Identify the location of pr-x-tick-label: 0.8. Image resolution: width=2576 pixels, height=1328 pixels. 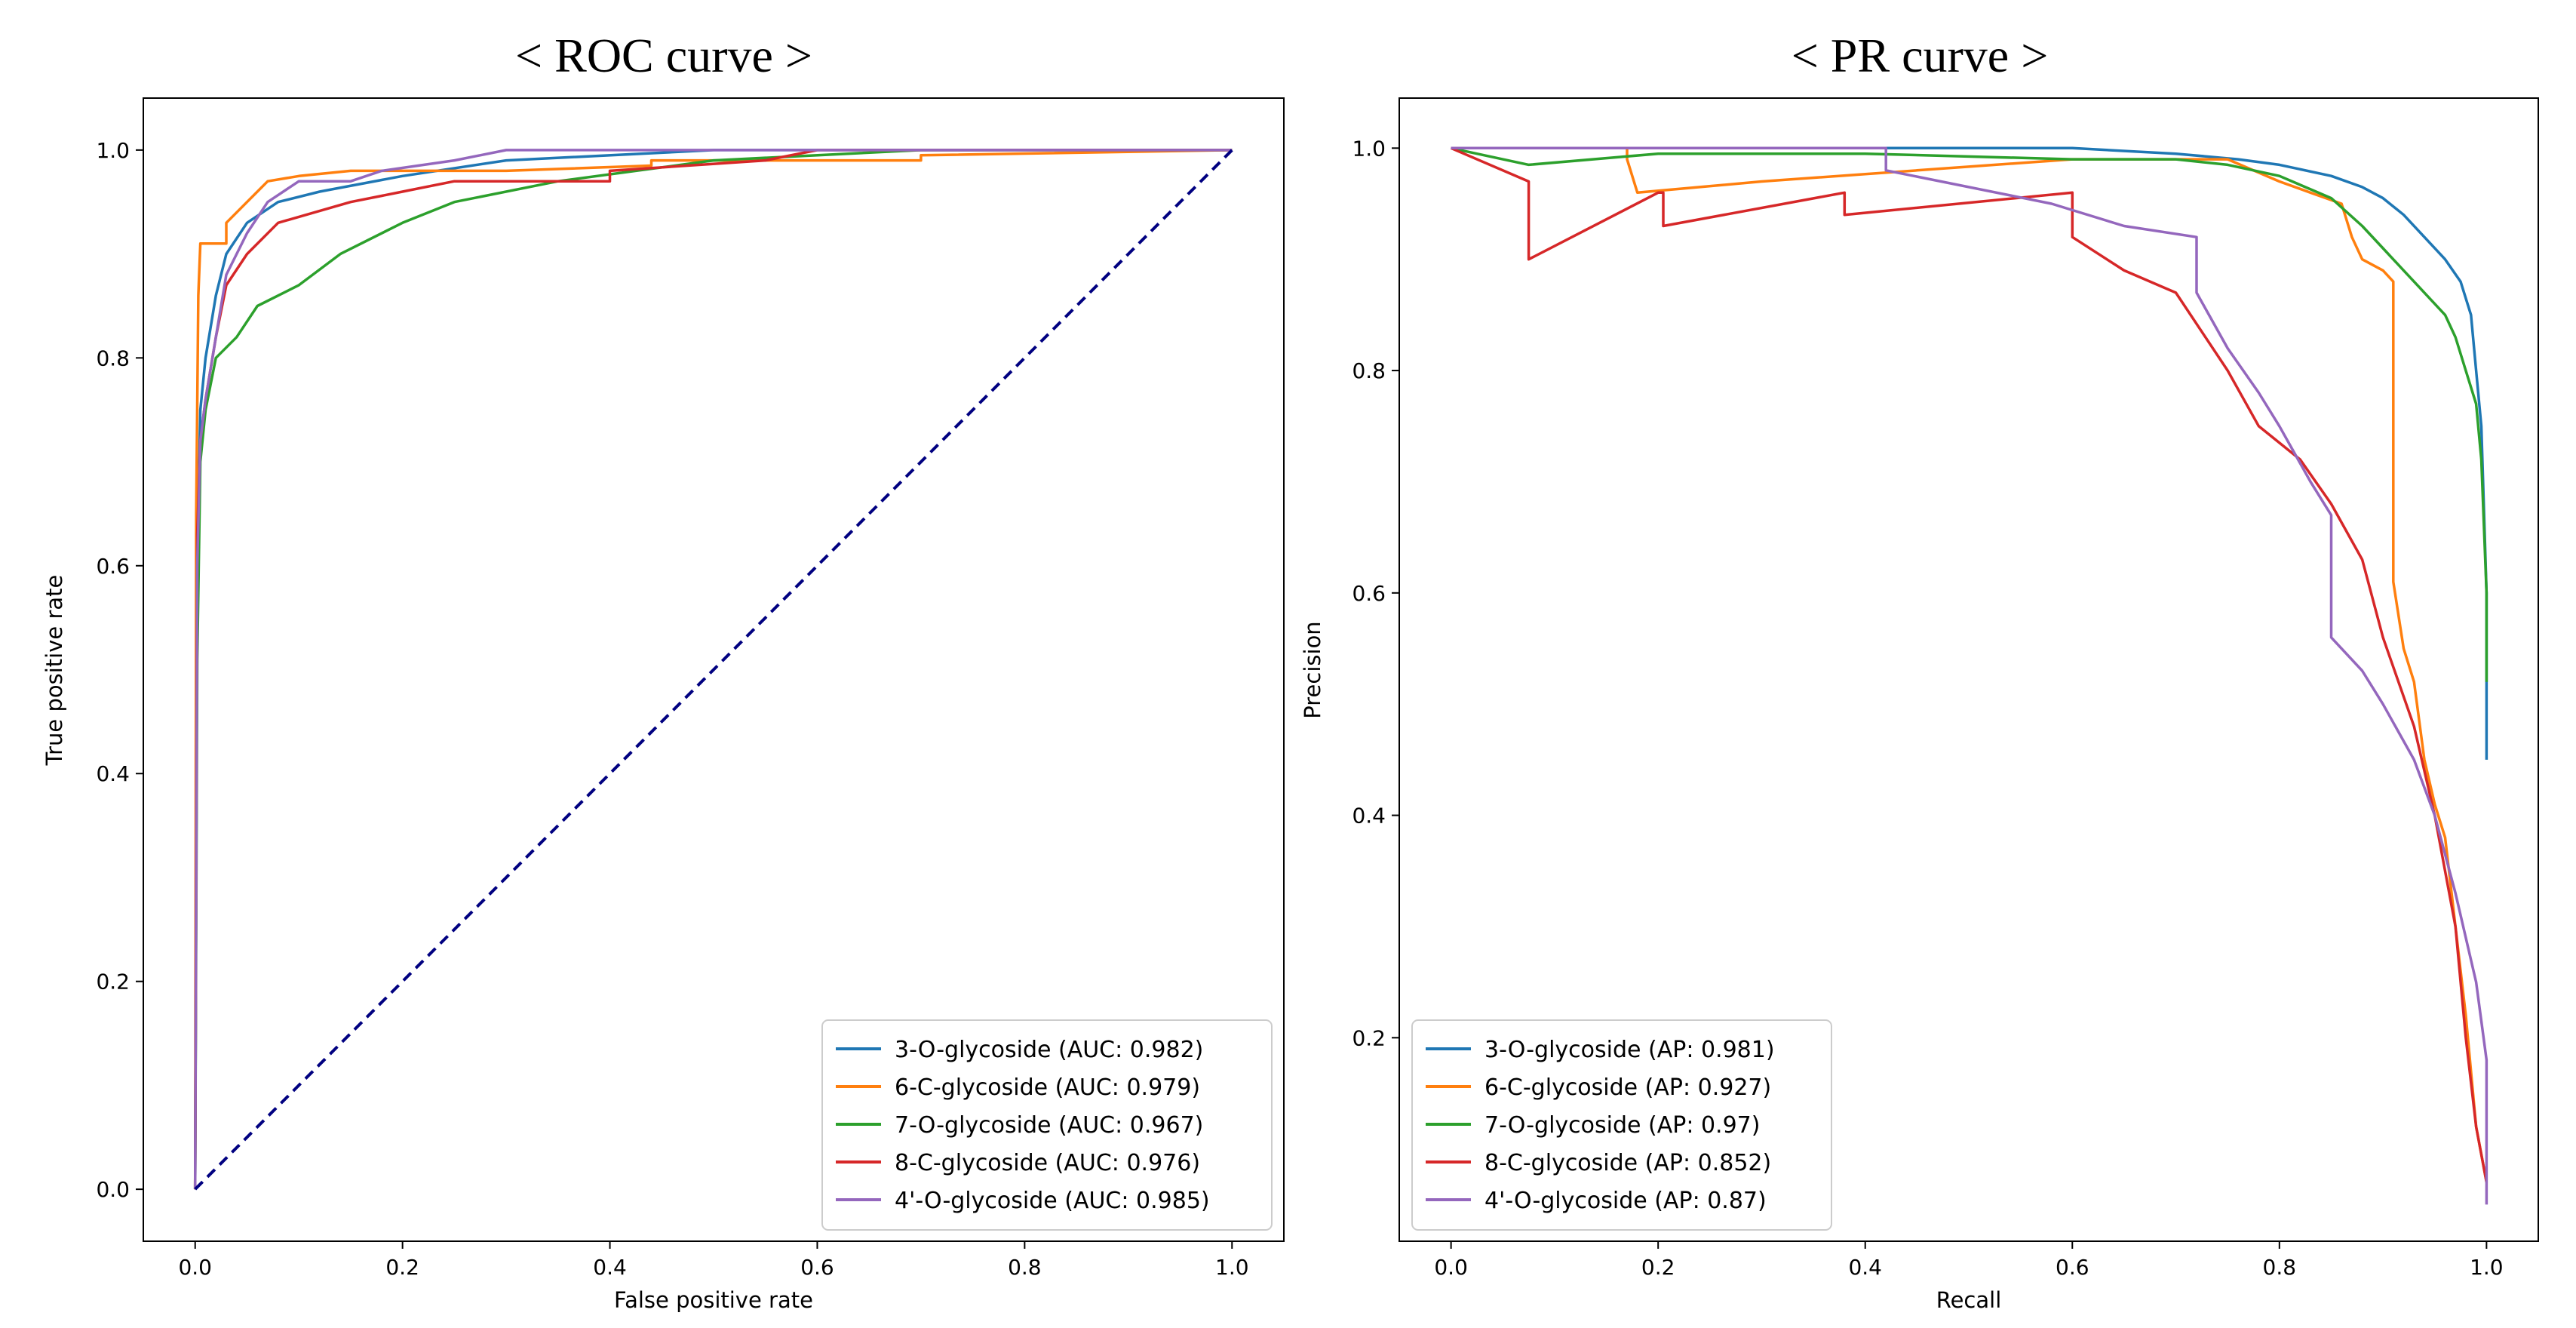
(2280, 1267).